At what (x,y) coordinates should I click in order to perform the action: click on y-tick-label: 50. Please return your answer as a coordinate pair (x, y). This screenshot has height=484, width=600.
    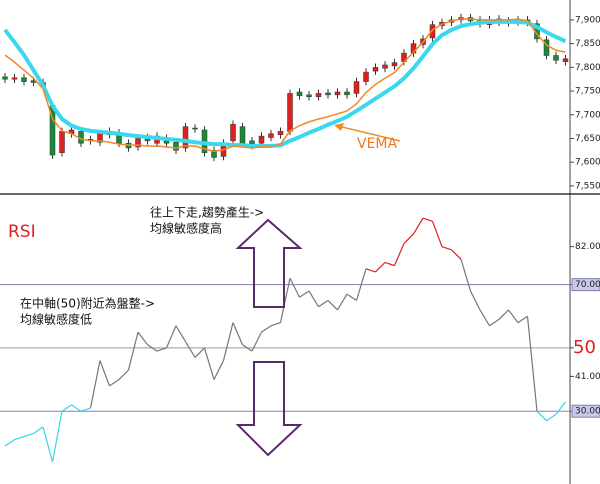
    Looking at the image, I should click on (584, 347).